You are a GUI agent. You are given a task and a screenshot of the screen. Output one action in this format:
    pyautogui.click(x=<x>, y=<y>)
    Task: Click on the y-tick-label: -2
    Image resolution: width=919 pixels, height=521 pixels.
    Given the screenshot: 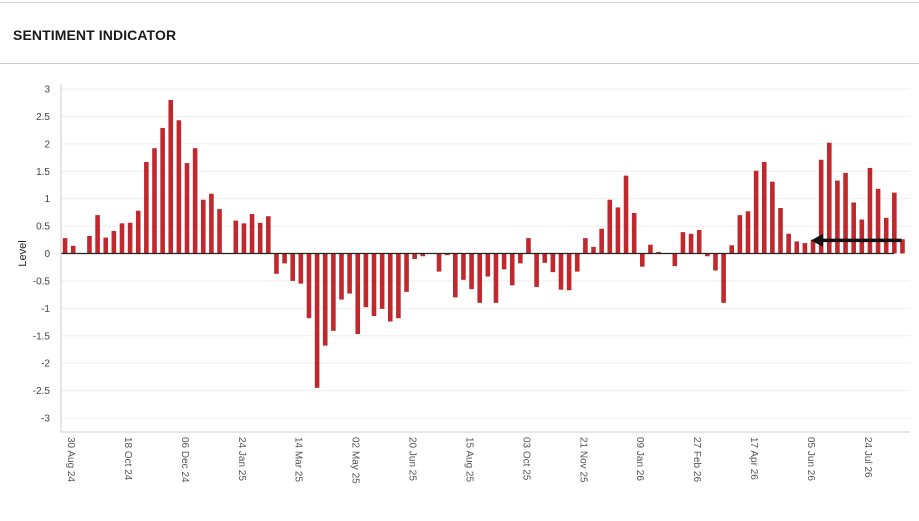 What is the action you would take?
    pyautogui.click(x=45, y=364)
    